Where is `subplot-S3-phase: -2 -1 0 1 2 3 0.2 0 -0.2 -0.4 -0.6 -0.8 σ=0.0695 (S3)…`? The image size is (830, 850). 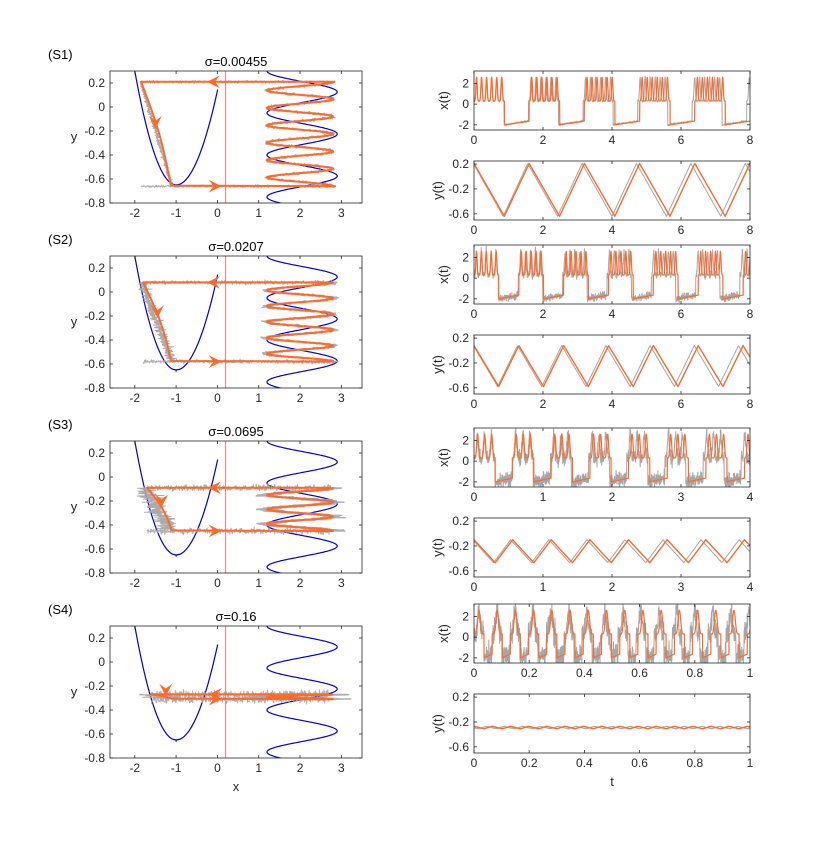
subplot-S3-phase: -2 -1 0 1 2 3 0.2 0 -0.2 -0.4 -0.6 -0.8 σ=0.0695 (S3)… is located at coordinates (205, 503).